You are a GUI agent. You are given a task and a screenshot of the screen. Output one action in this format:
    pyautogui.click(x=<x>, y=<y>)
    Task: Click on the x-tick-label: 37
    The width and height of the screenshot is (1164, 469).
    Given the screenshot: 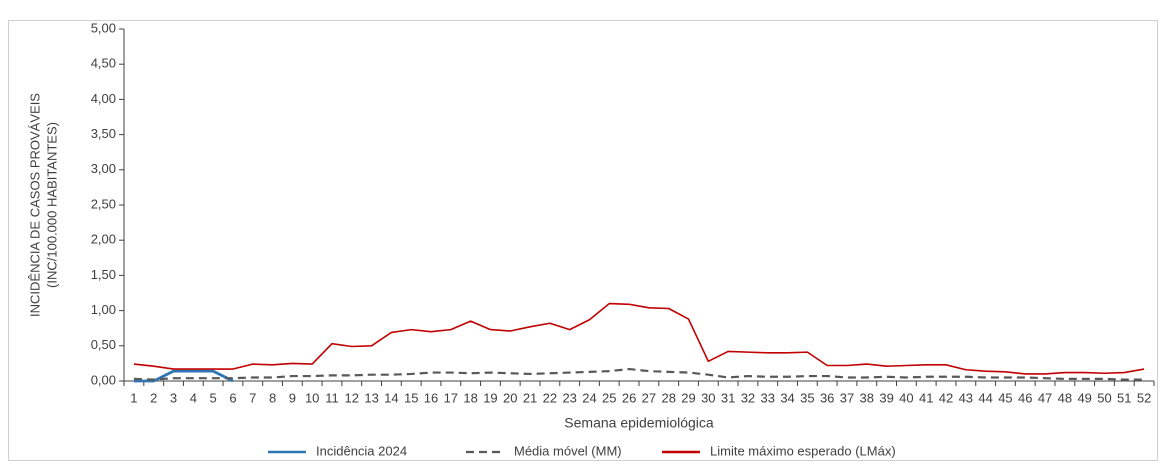 What is the action you would take?
    pyautogui.click(x=847, y=397)
    